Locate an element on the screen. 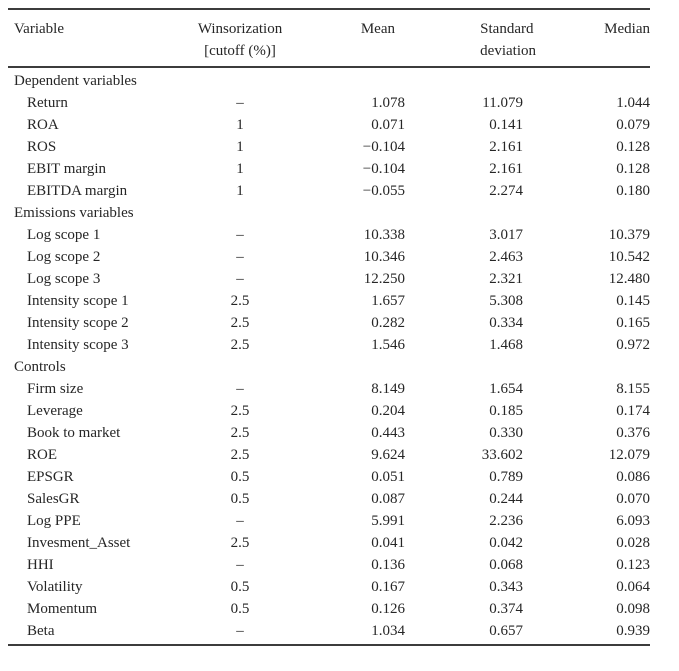 The width and height of the screenshot is (679, 671). table-row: Volatility 0.5 0.167 0.343 0.064 is located at coordinates (329, 587).